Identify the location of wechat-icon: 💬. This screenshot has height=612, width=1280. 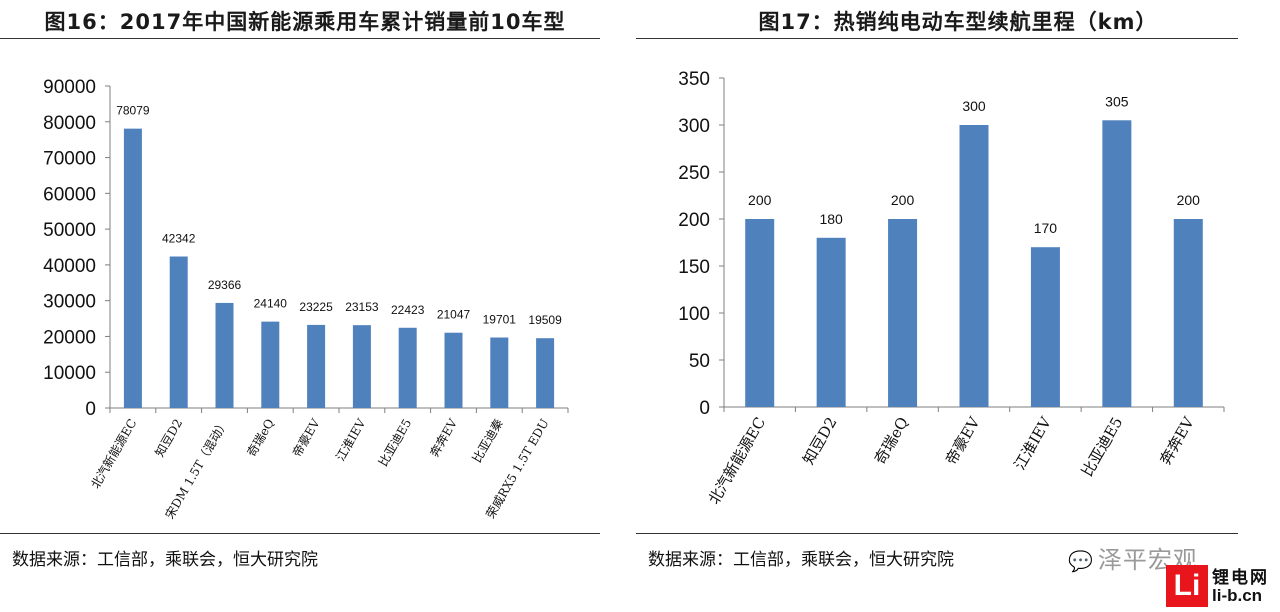
(1081, 561).